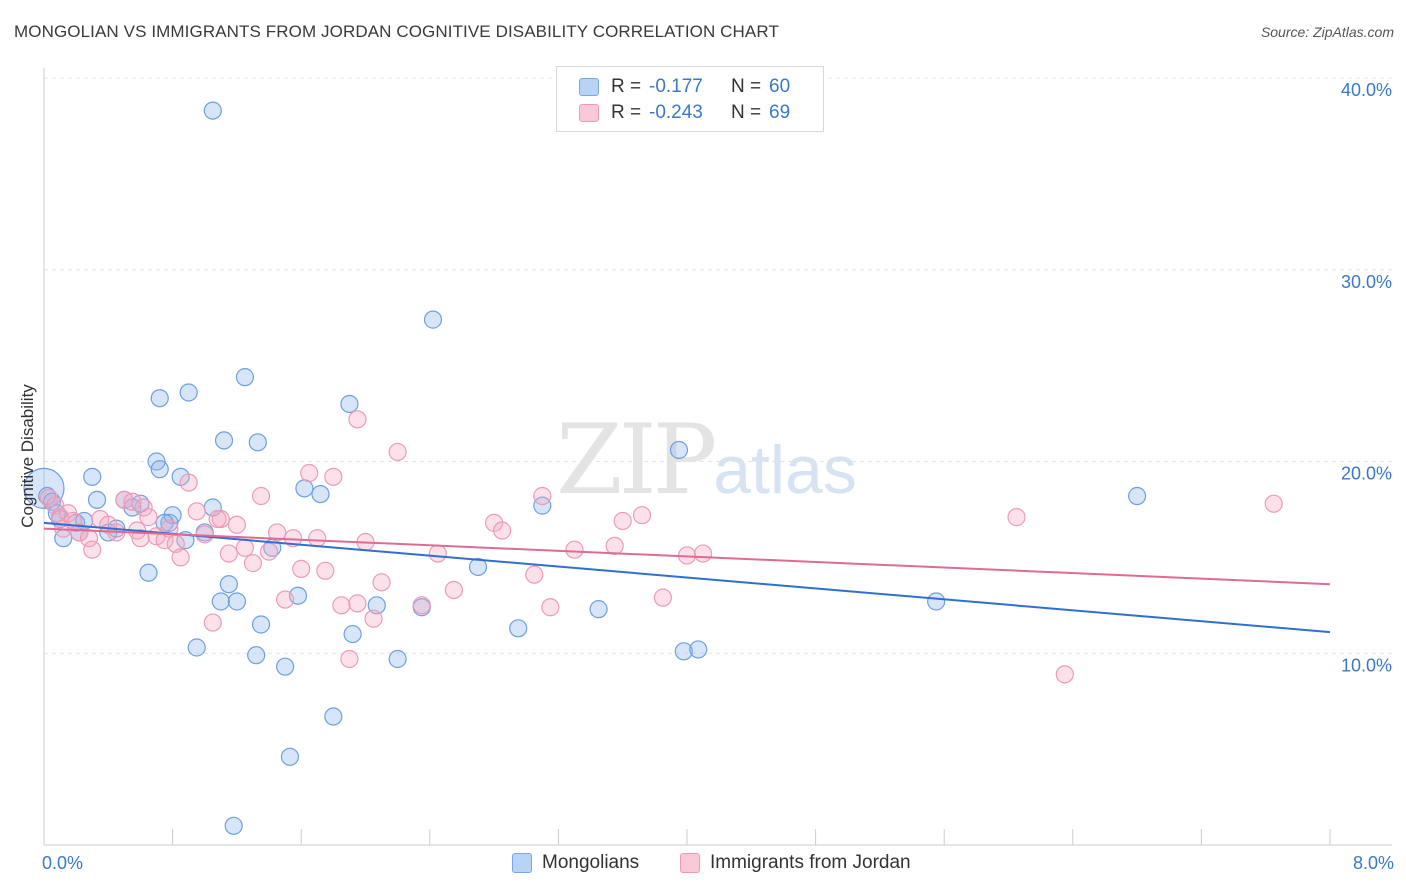 Image resolution: width=1406 pixels, height=892 pixels. Describe the element at coordinates (676, 112) in the screenshot. I see `legend-r-value-jordan: -0.243` at that location.